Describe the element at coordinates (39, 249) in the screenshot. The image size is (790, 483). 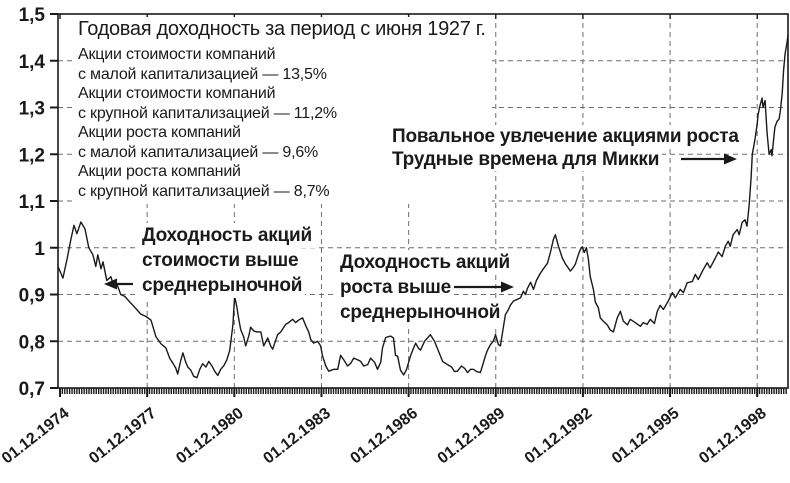
I see `y-axis-label: 1` at that location.